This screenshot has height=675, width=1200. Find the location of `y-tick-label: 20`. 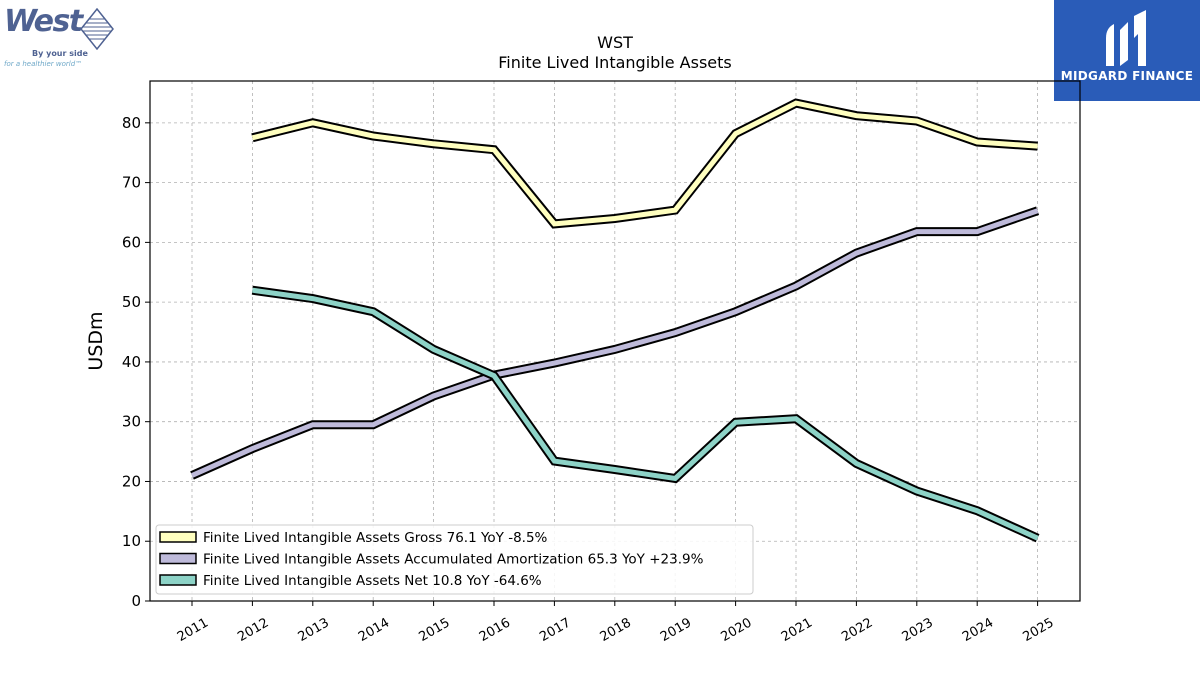

y-tick-label: 20 is located at coordinates (131, 481).